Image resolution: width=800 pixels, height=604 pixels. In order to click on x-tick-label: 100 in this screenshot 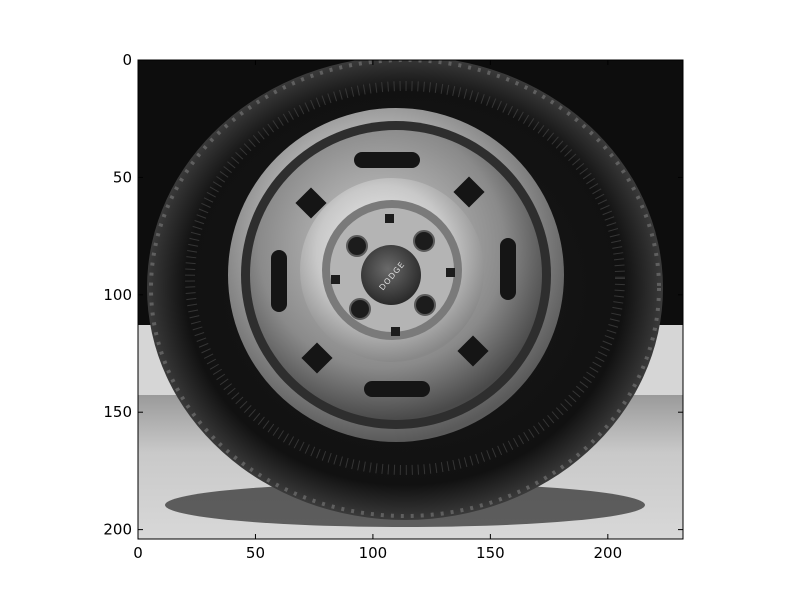, I will do `click(373, 553)`.